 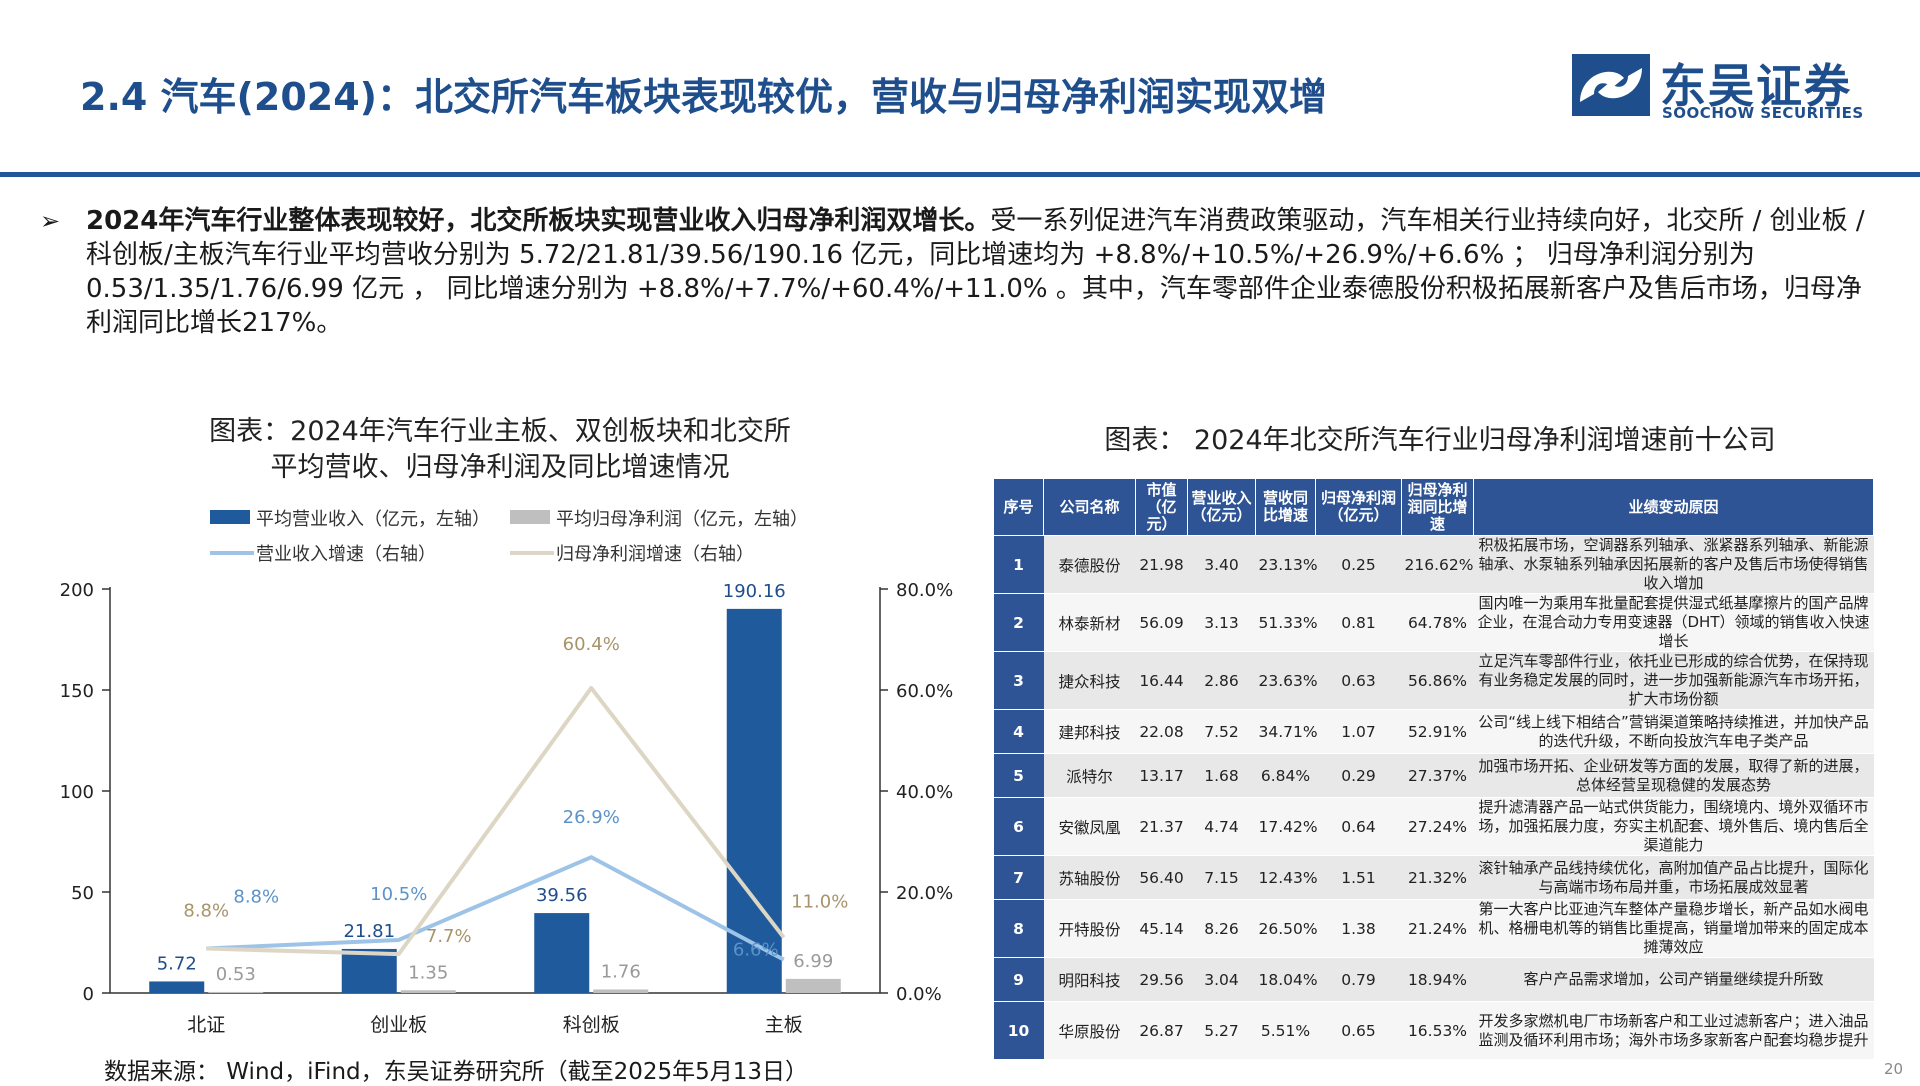 What do you see at coordinates (1089, 775) in the screenshot?
I see `row-company: 派特尔` at bounding box center [1089, 775].